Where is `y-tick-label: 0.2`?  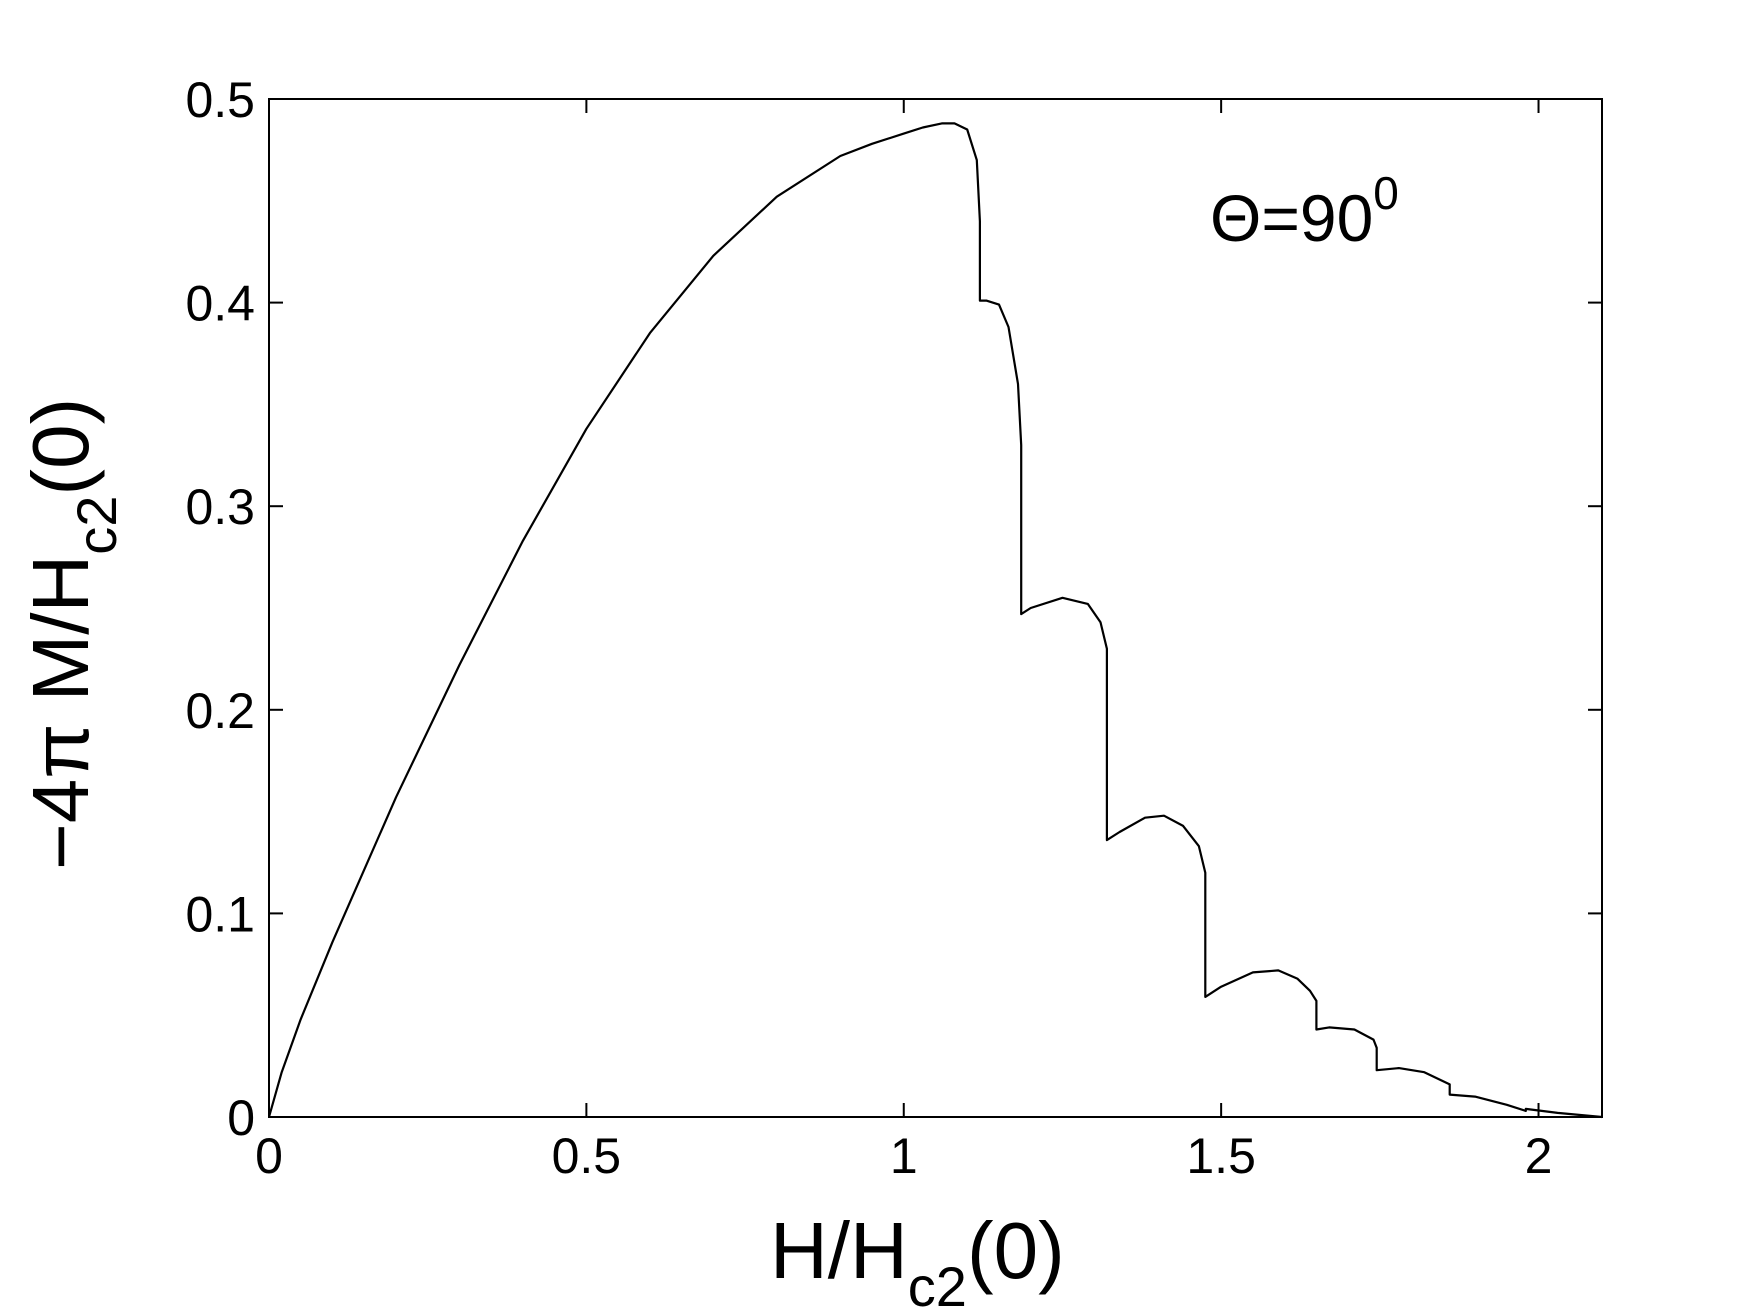
y-tick-label: 0.2 is located at coordinates (220, 711).